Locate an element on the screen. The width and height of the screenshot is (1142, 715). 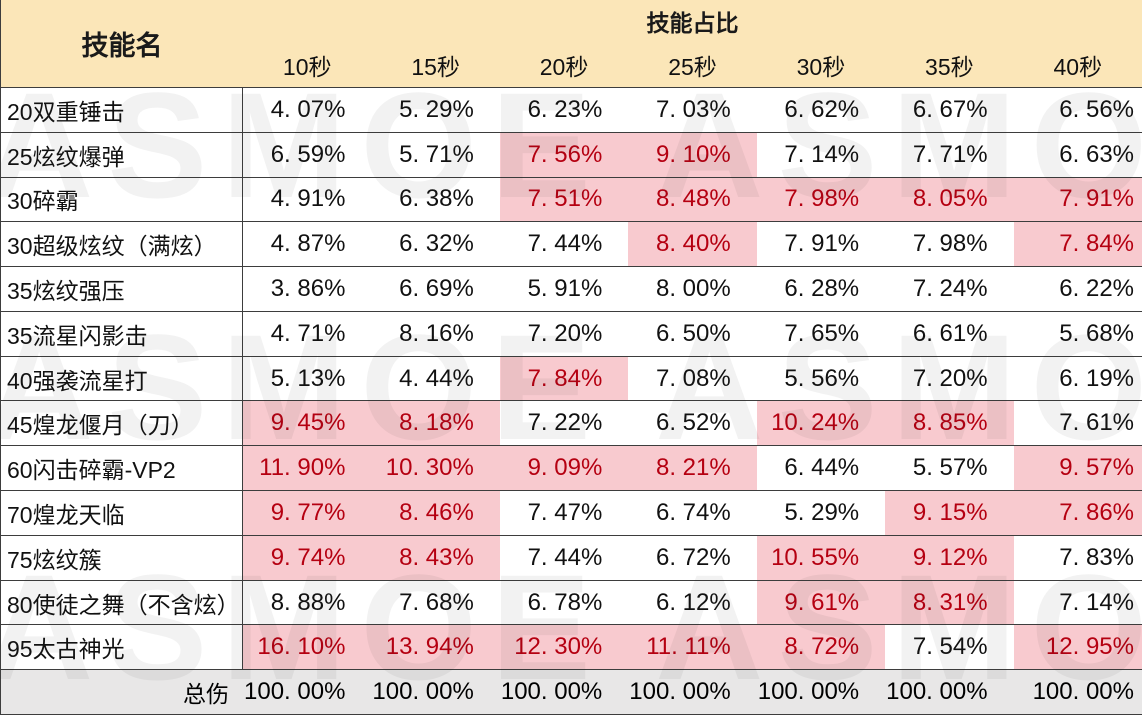
value-cell: 8. 43% is located at coordinates (435, 558).